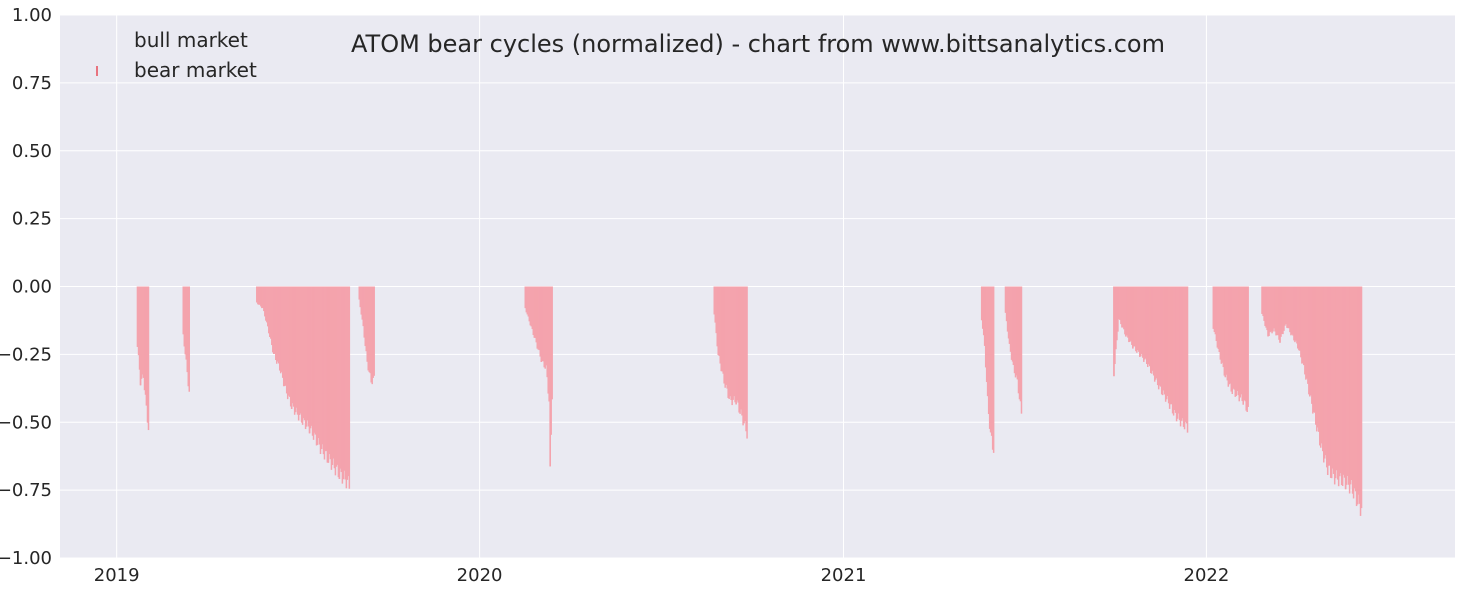 The height and width of the screenshot is (590, 1462). I want to click on legend-bear-market-label: bear market, so click(195, 70).